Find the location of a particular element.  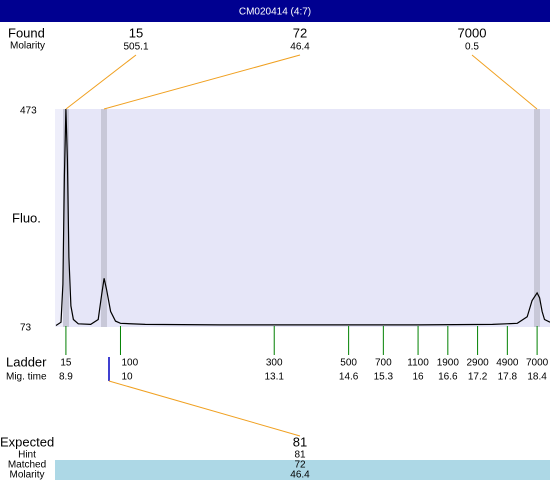

ladder-size: 7000 is located at coordinates (537, 363).